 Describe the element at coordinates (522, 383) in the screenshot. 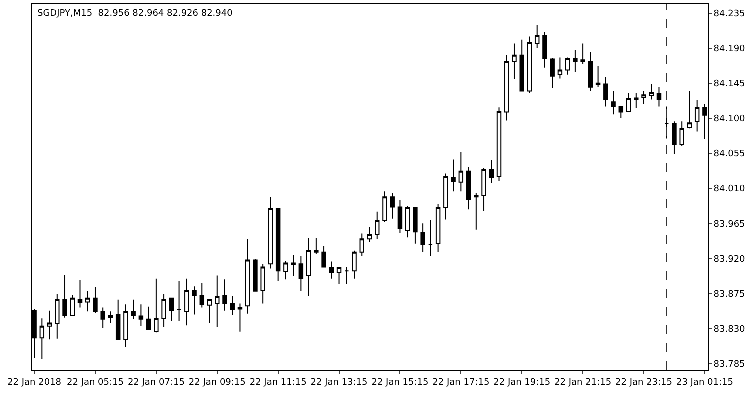

I see `x-tick-label: 22 Jan 19:15` at that location.